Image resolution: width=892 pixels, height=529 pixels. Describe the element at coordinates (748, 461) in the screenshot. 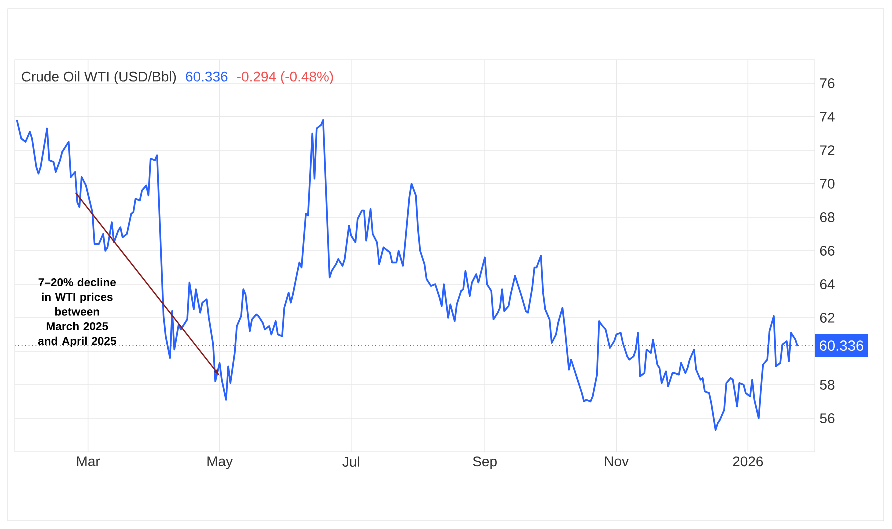

I see `x-tick-label: 2026` at that location.